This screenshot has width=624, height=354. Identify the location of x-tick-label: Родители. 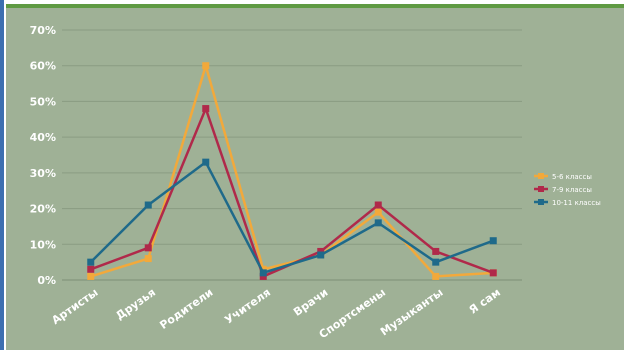
(186, 309).